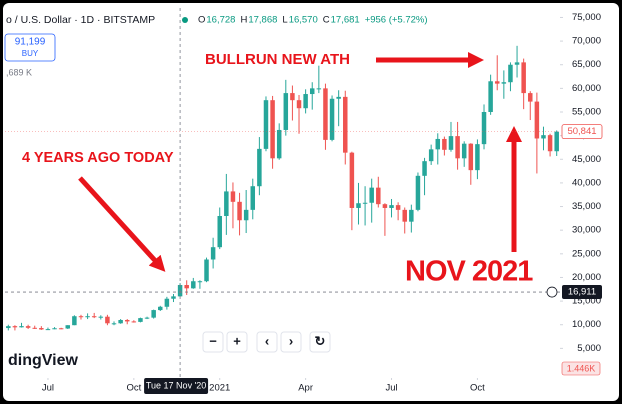 Image resolution: width=622 pixels, height=404 pixels. I want to click on crosshair-price: 16,911, so click(582, 292).